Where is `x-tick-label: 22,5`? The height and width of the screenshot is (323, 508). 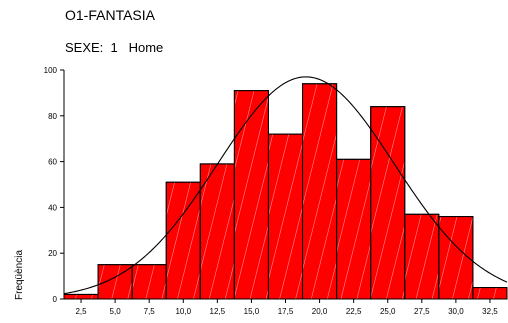
x-tick-label: 22,5 is located at coordinates (354, 311).